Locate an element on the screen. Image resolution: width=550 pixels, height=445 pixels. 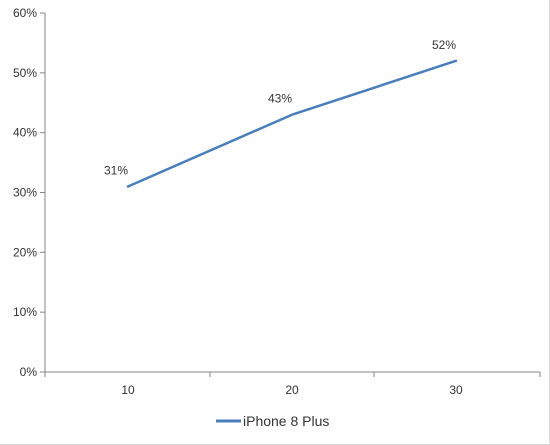
x-axis: 10 20 30 is located at coordinates (292, 384).